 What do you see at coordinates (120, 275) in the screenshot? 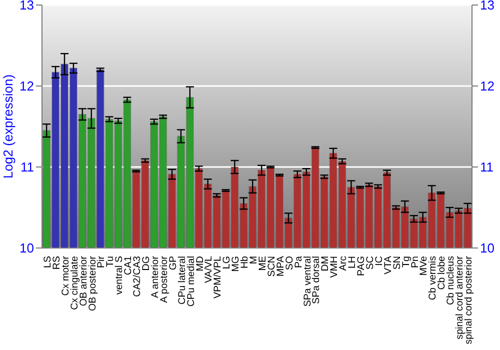
I see `x-tick-label: ventral S` at bounding box center [120, 275].